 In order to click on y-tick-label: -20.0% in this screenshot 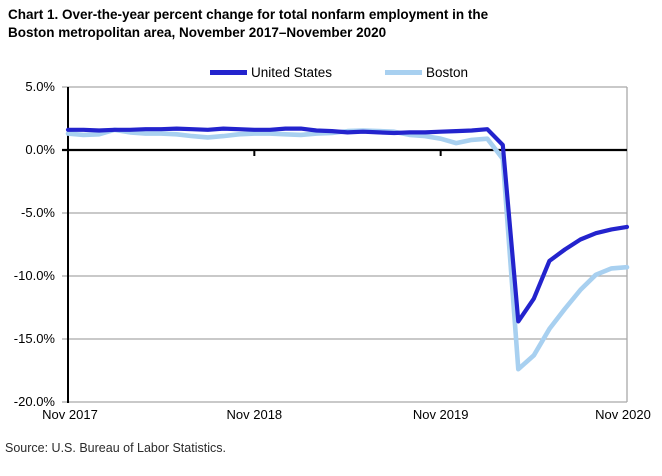, I will do `click(34, 401)`.